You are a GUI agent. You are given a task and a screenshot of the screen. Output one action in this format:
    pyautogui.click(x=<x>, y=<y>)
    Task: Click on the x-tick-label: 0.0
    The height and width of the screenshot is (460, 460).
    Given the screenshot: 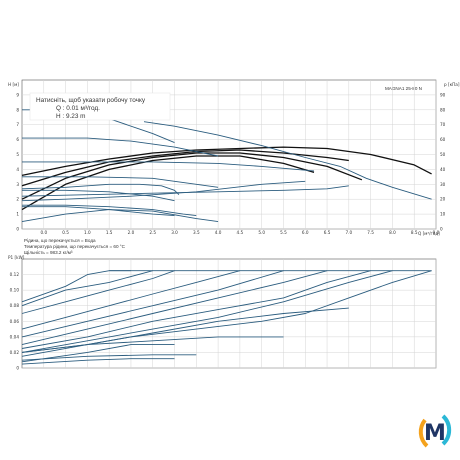 What is the action you would take?
    pyautogui.click(x=43, y=232)
    